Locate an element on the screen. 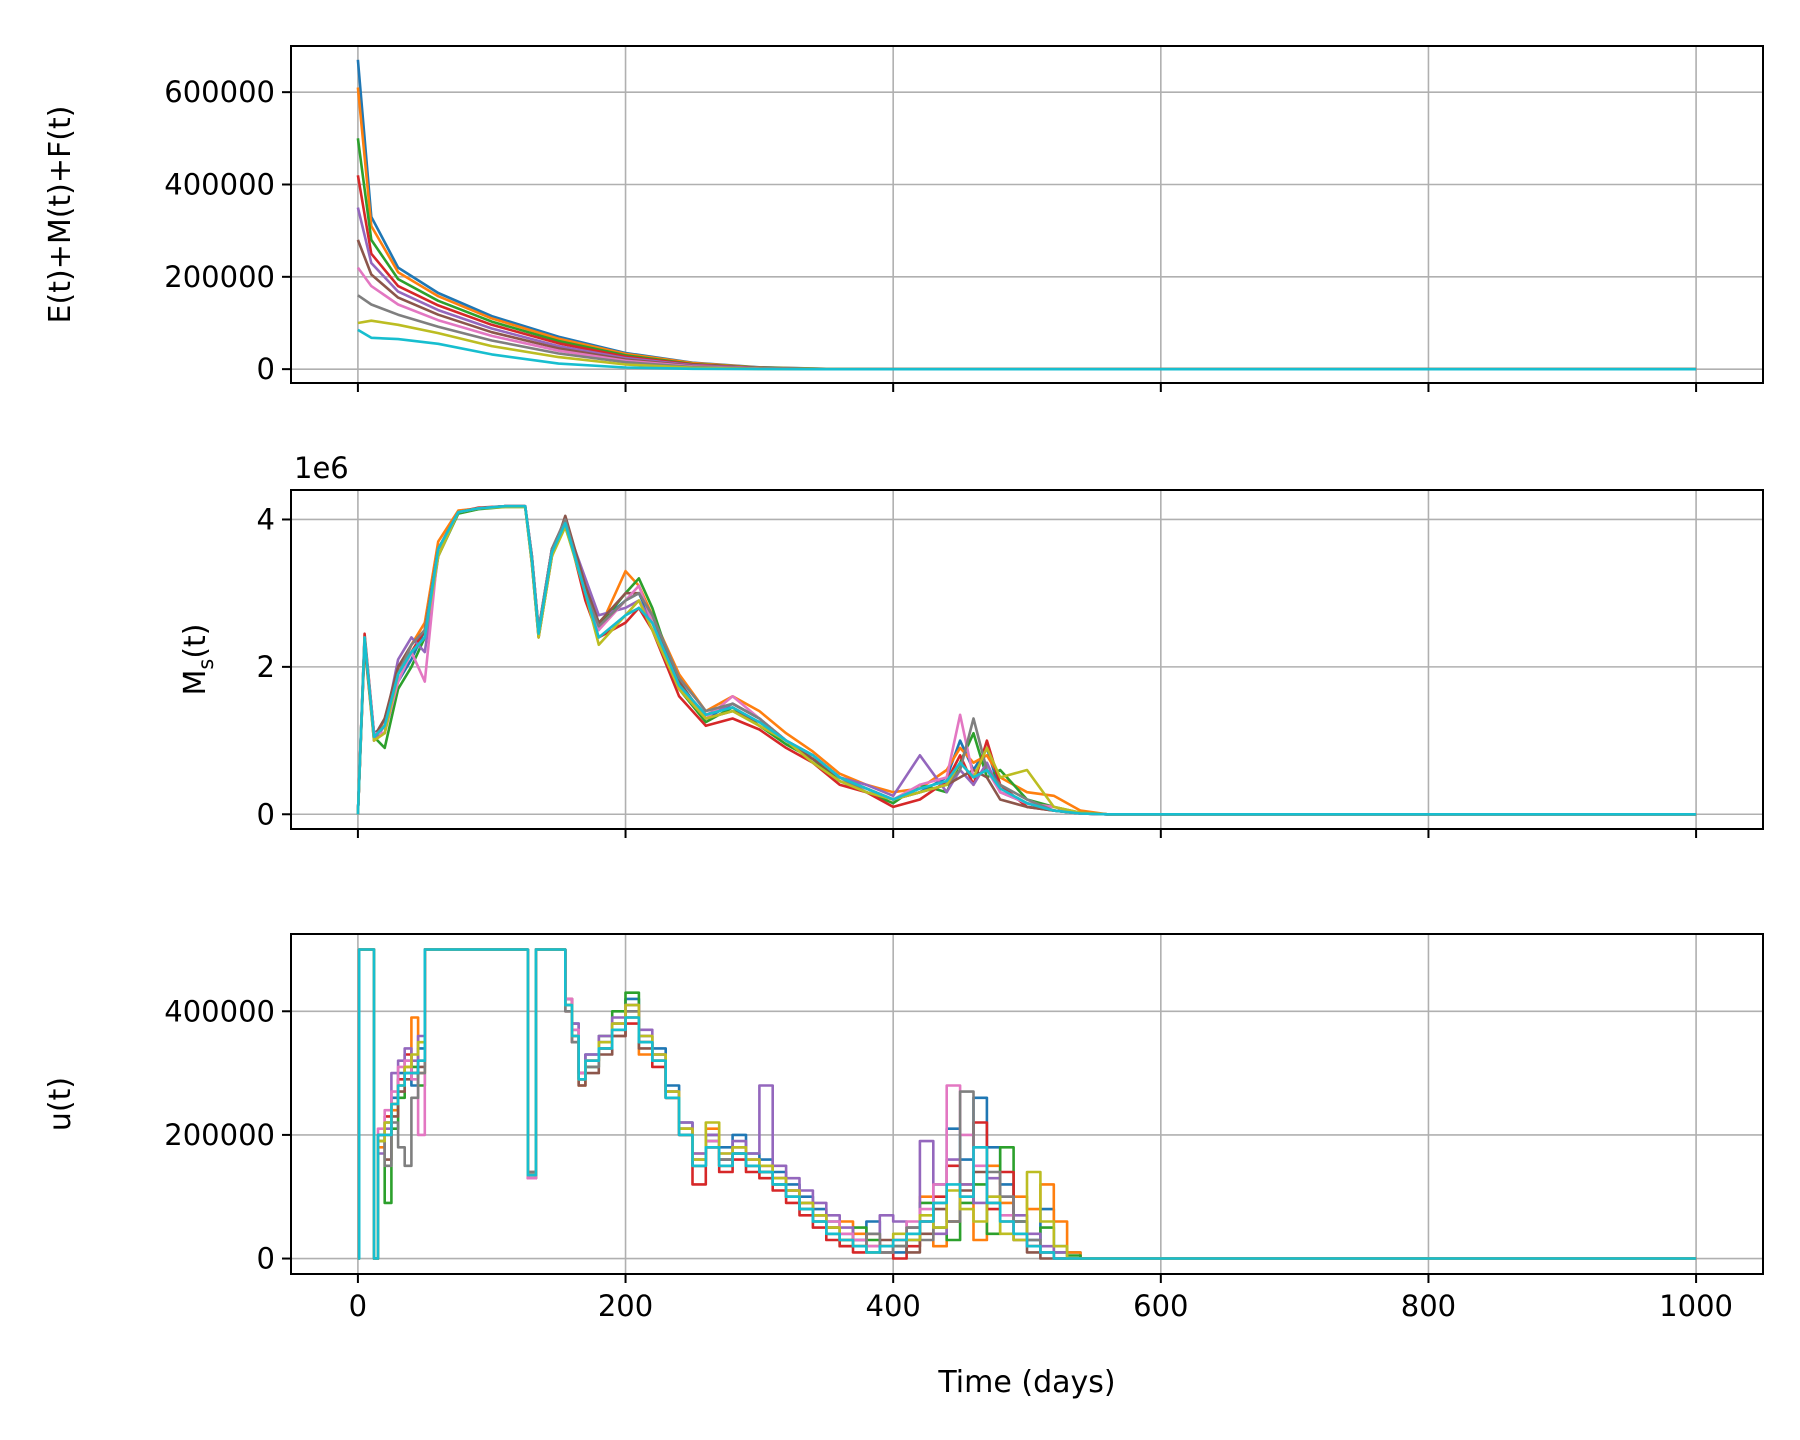 The width and height of the screenshot is (1800, 1440). y-axis-label-main: M is located at coordinates (195, 683).